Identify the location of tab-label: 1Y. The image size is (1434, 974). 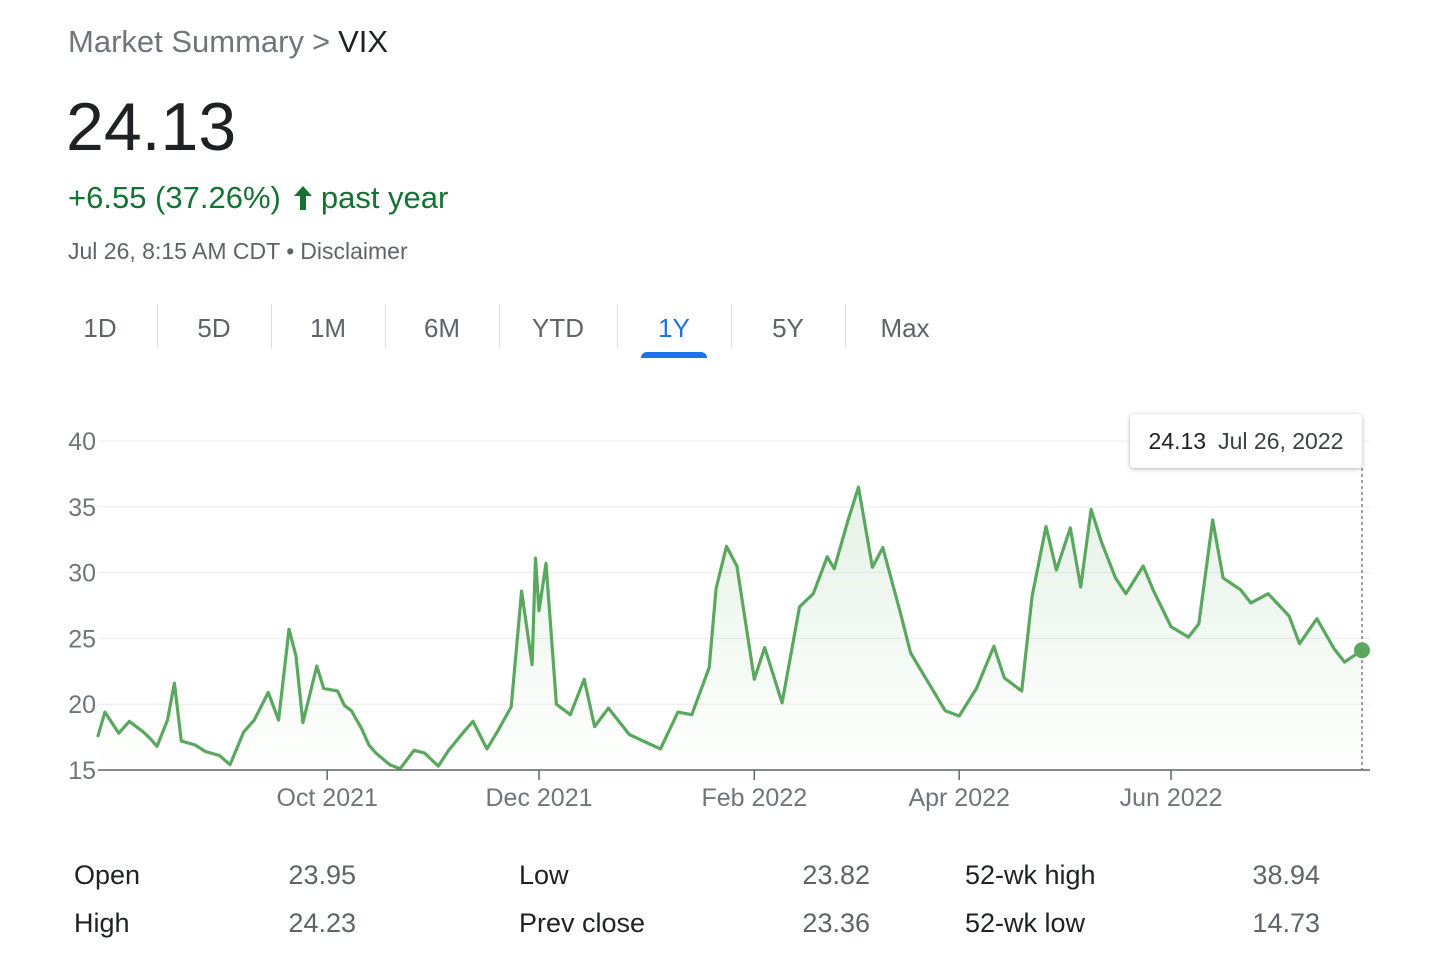
(674, 327).